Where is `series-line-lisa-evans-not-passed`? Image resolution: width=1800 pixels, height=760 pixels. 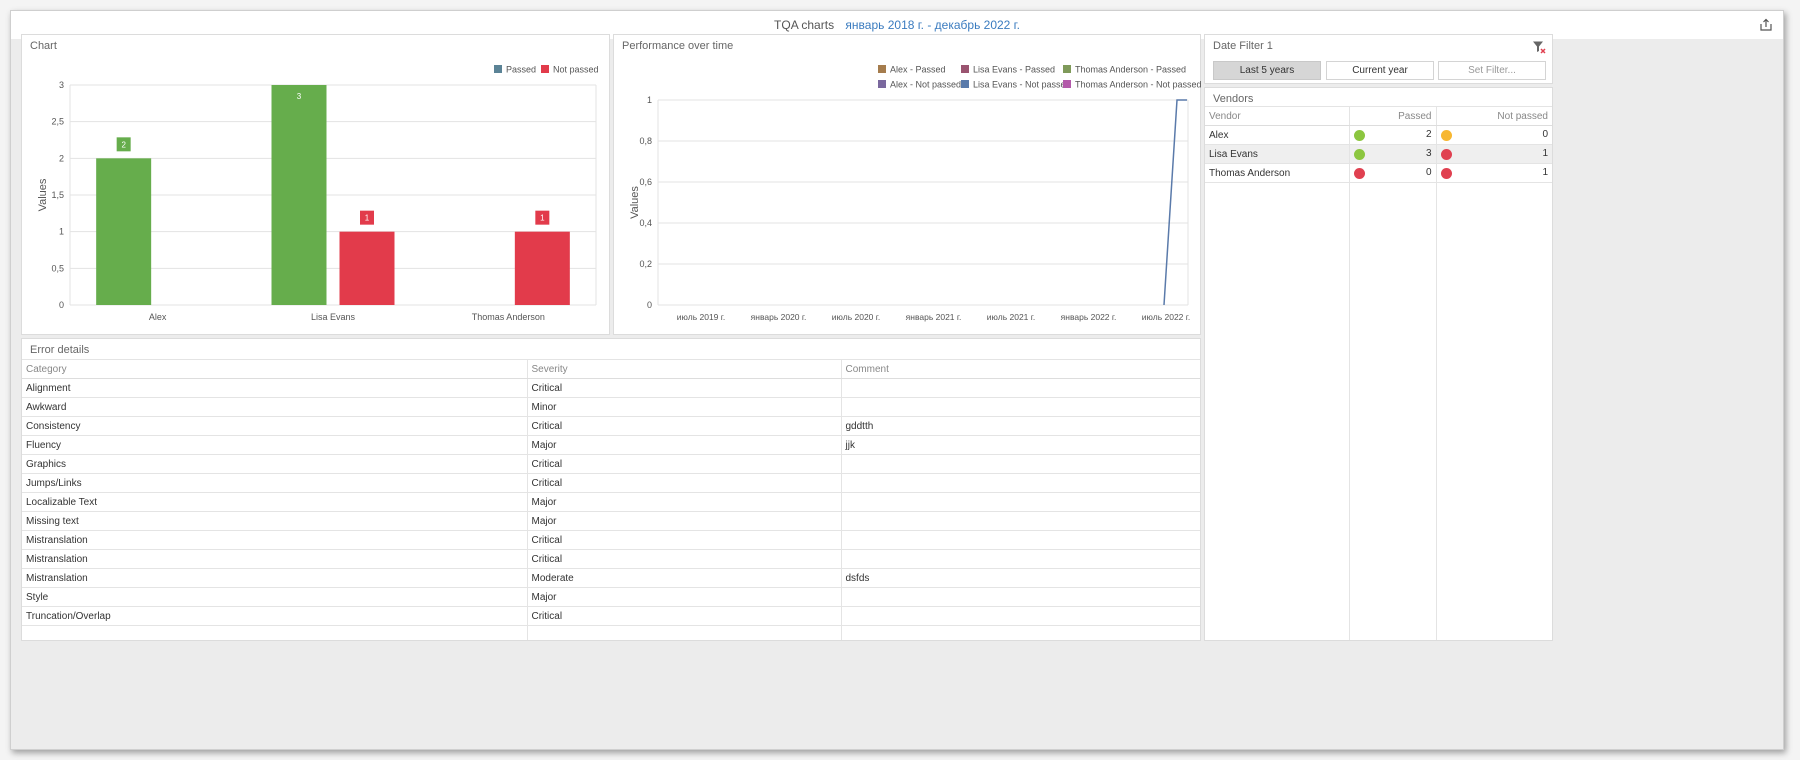 series-line-lisa-evans-not-passed is located at coordinates (1175, 202).